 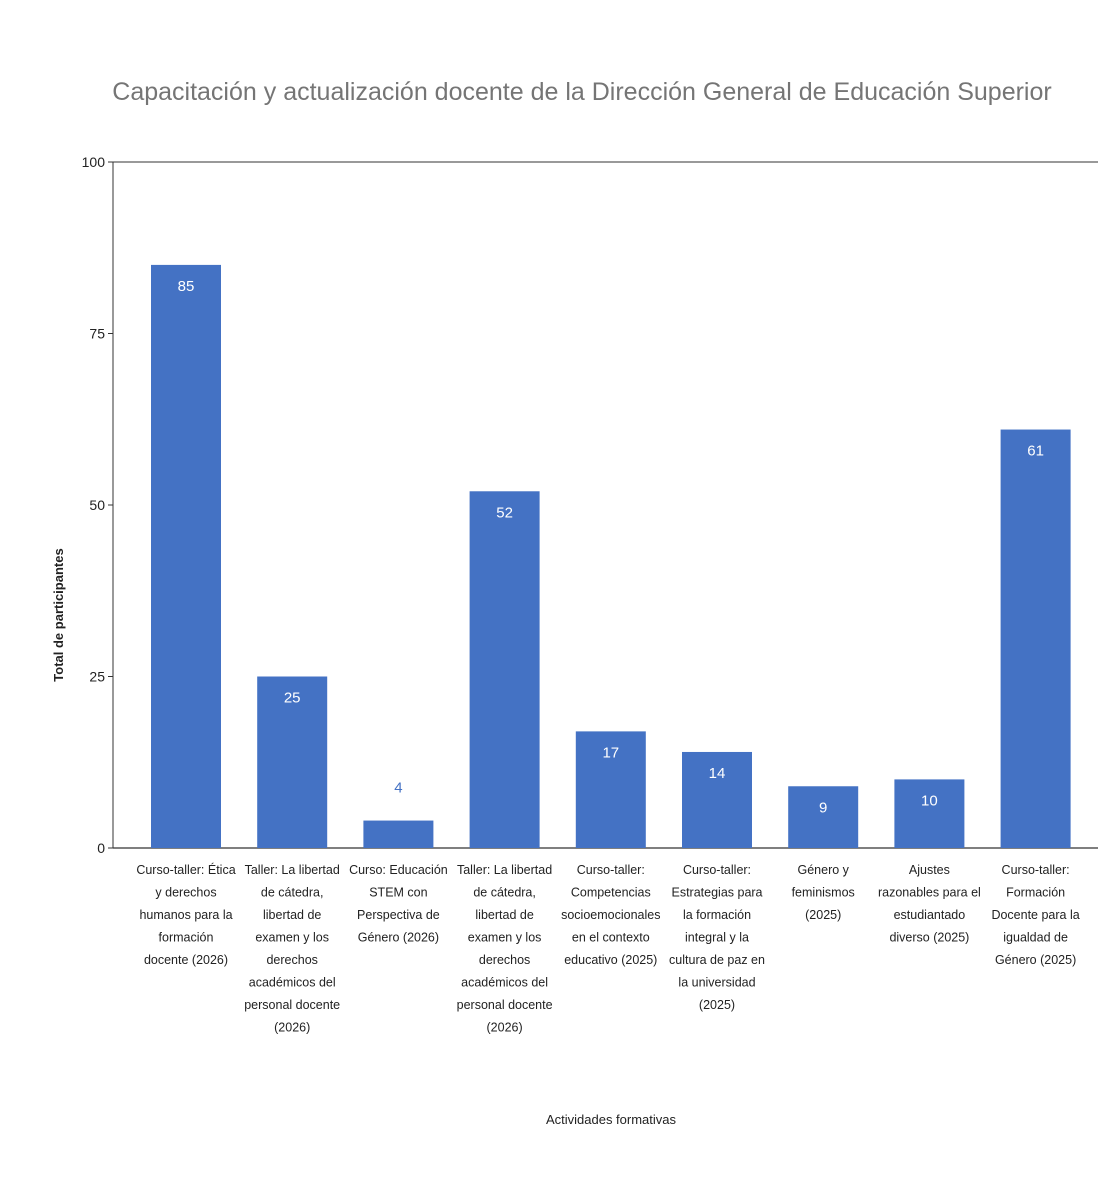 What do you see at coordinates (717, 773) in the screenshot?
I see `data-label: 14` at bounding box center [717, 773].